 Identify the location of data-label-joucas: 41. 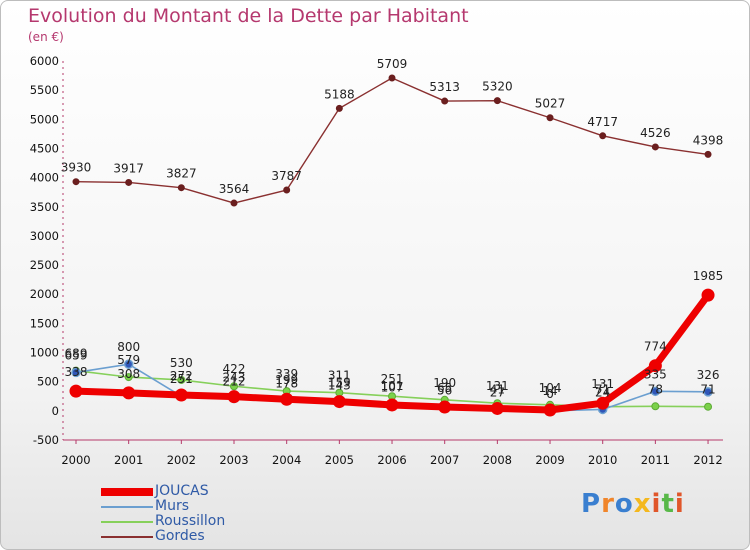
(497, 389).